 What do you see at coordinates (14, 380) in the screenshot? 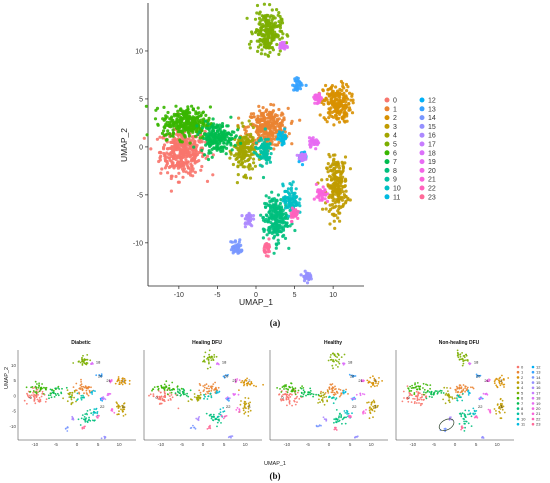
I see `facet-y-tick-label: 5` at bounding box center [14, 380].